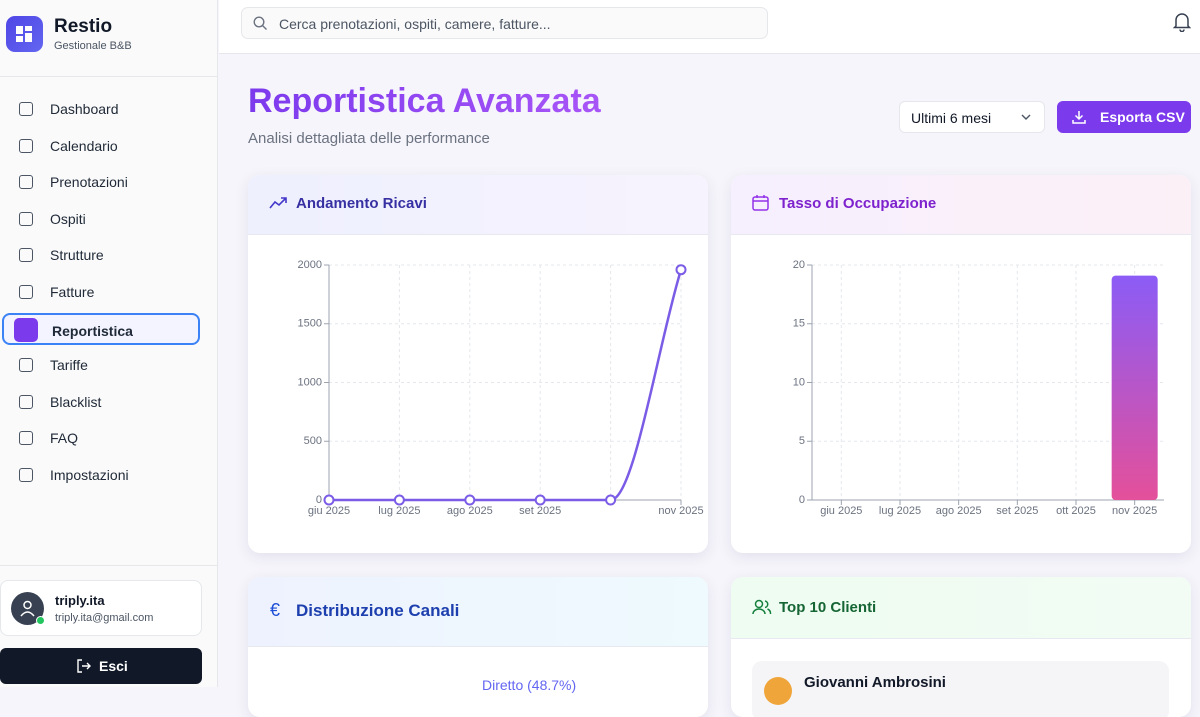 The width and height of the screenshot is (1200, 717). I want to click on y-tick-label: 5, so click(802, 441).